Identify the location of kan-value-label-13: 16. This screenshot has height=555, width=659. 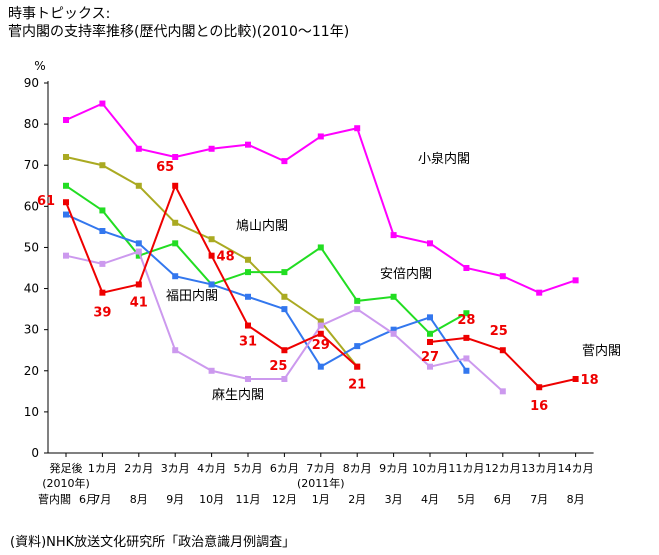
(539, 406).